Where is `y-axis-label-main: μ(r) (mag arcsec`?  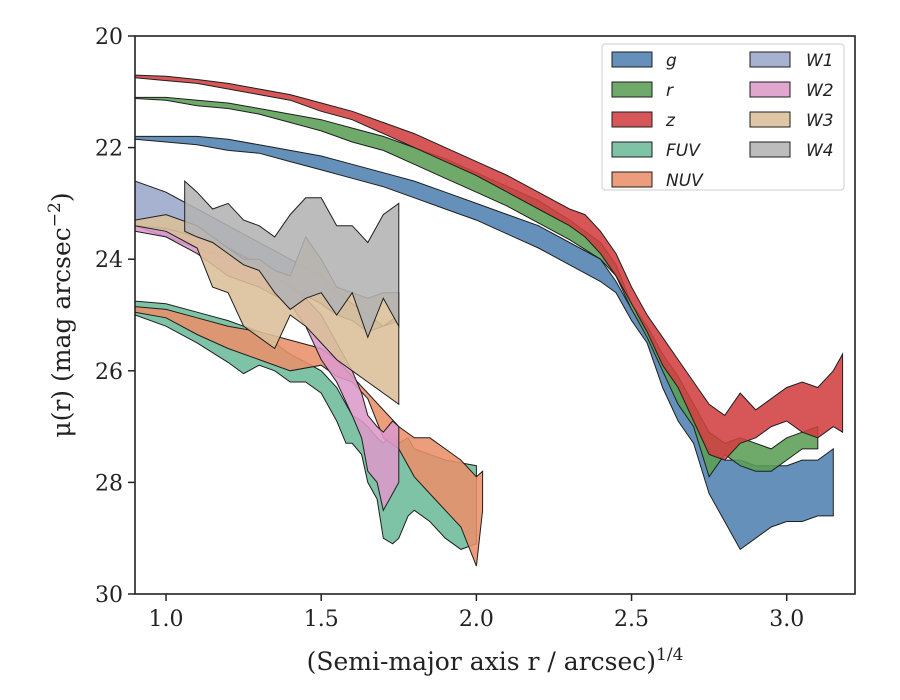
y-axis-label-main: μ(r) (mag arcsec is located at coordinates (61, 332).